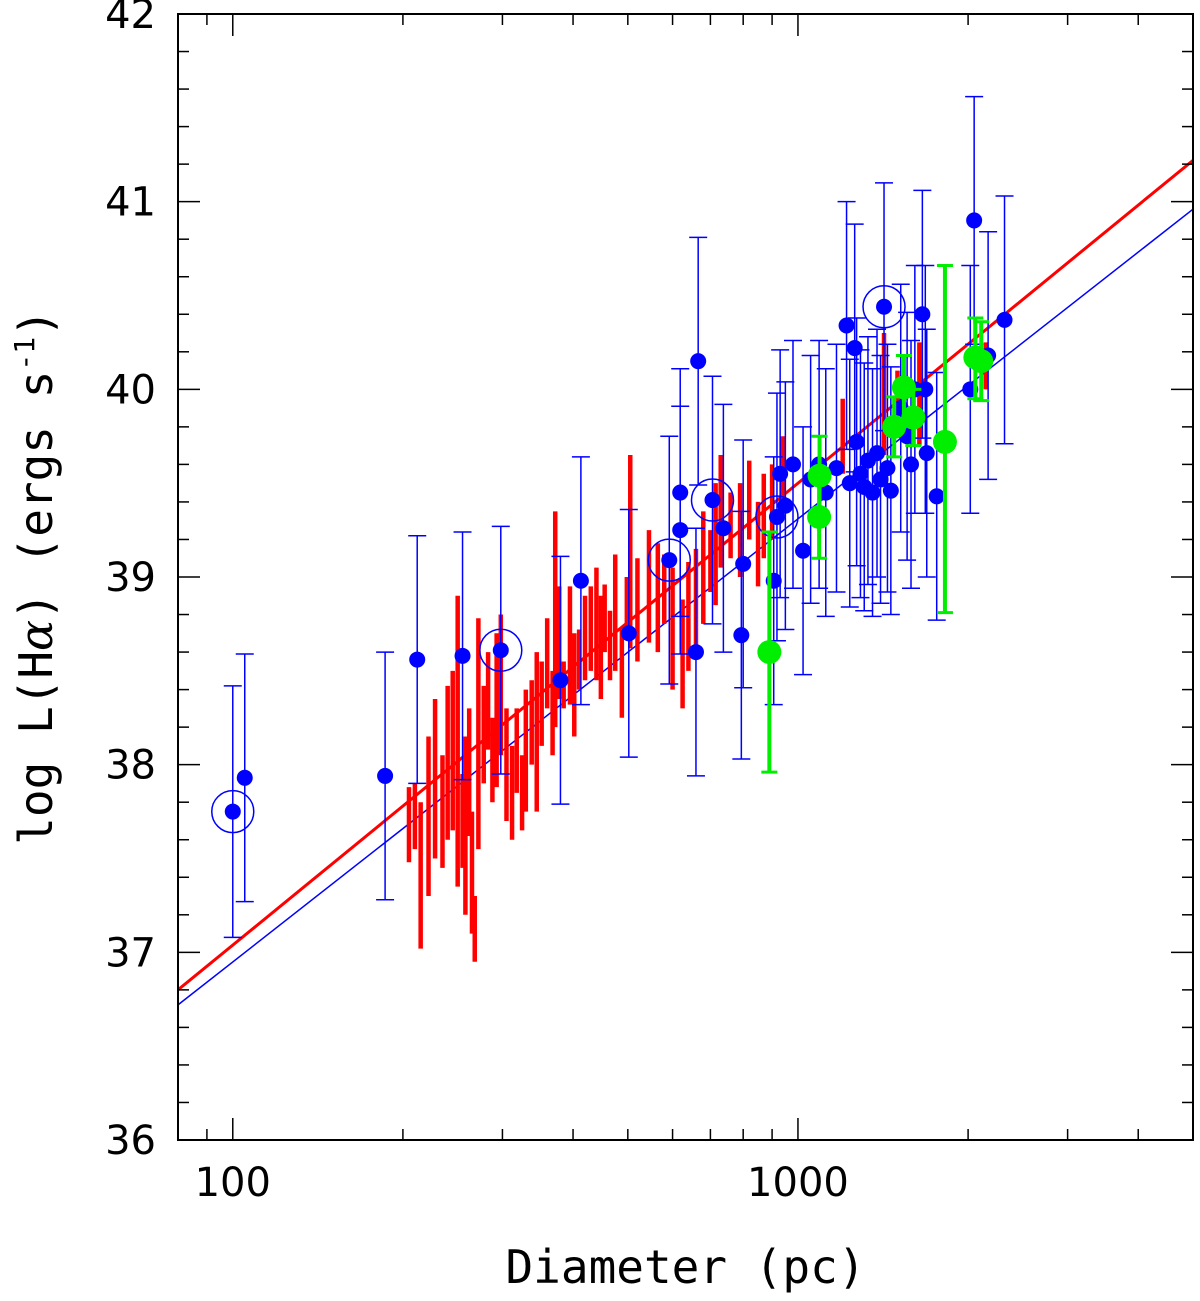  What do you see at coordinates (130, 766) in the screenshot?
I see `y-tick-label: 38` at bounding box center [130, 766].